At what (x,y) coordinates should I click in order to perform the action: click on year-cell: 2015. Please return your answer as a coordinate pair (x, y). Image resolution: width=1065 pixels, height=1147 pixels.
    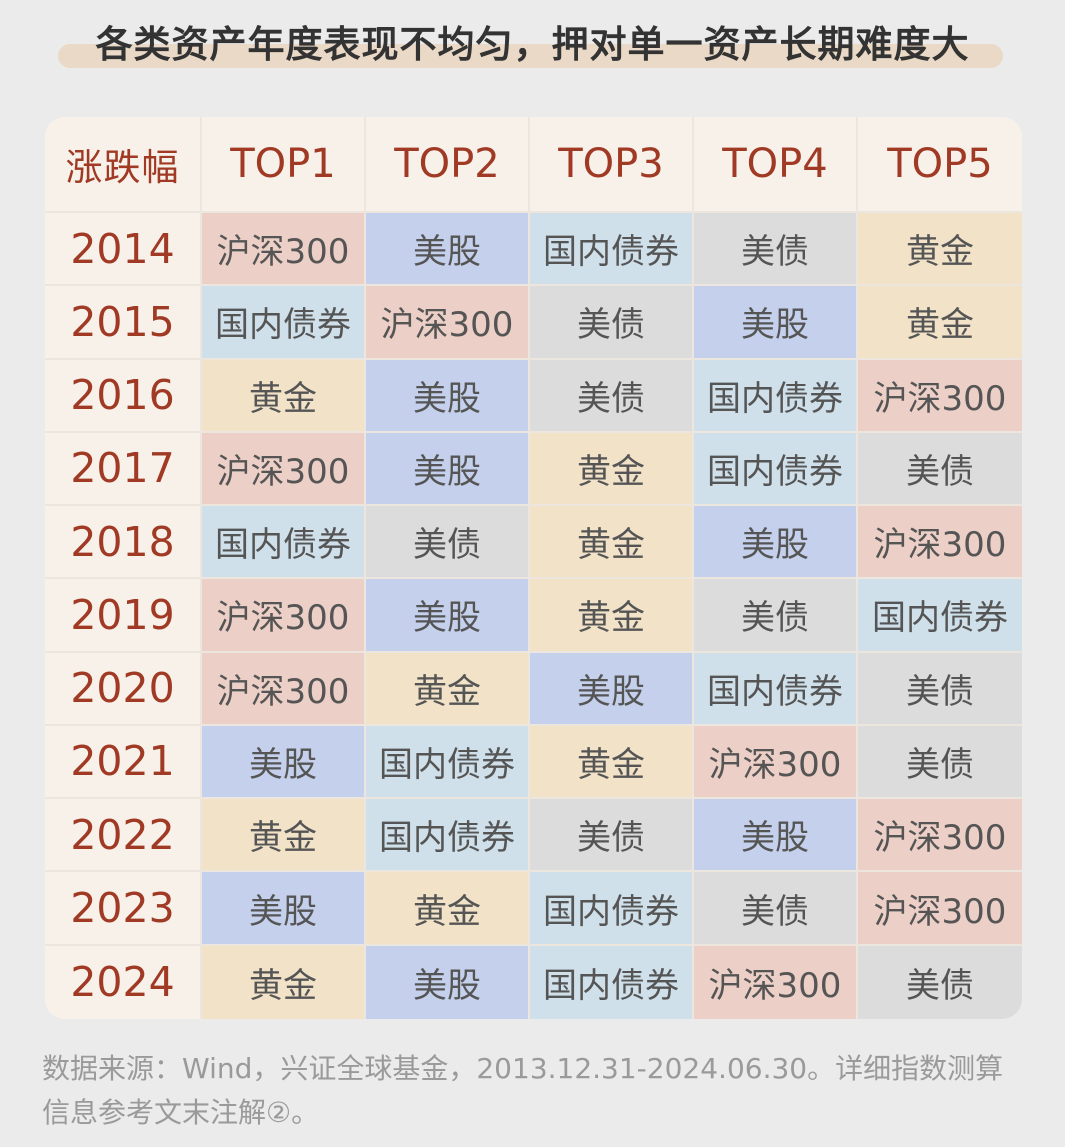
    Looking at the image, I should click on (123, 323).